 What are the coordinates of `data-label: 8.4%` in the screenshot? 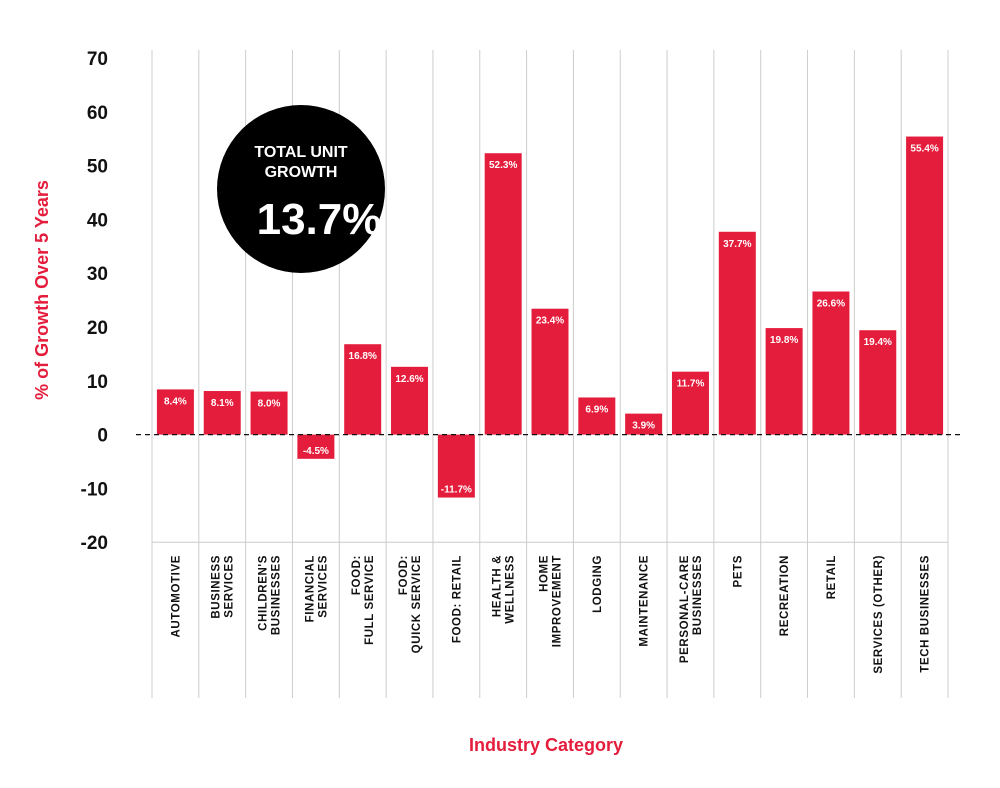 It's located at (175, 401).